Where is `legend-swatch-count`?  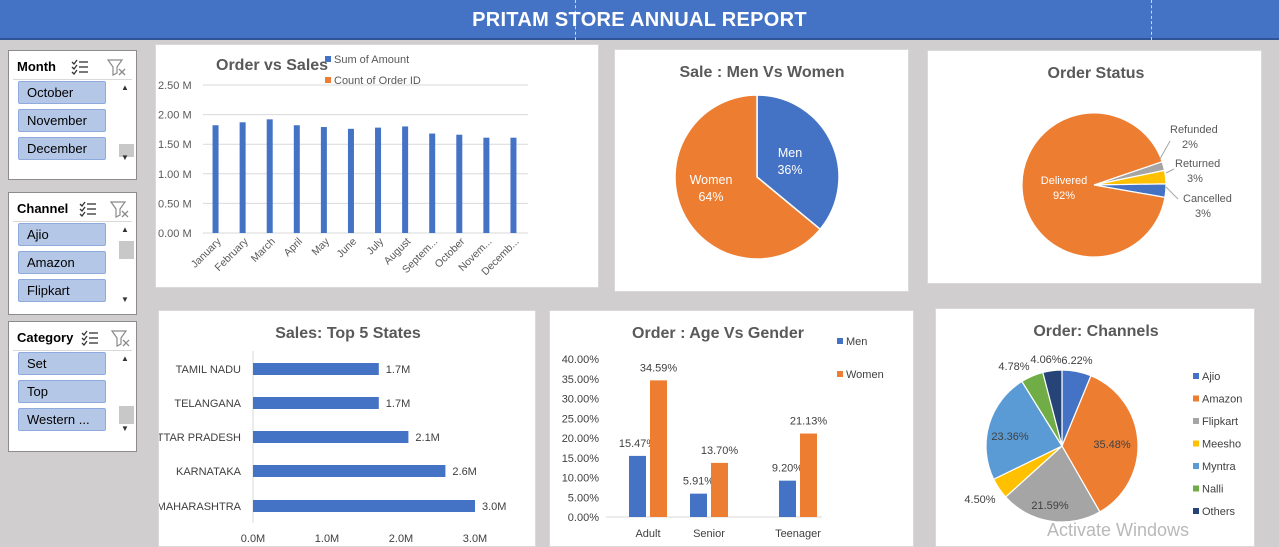
legend-swatch-count is located at coordinates (328, 80).